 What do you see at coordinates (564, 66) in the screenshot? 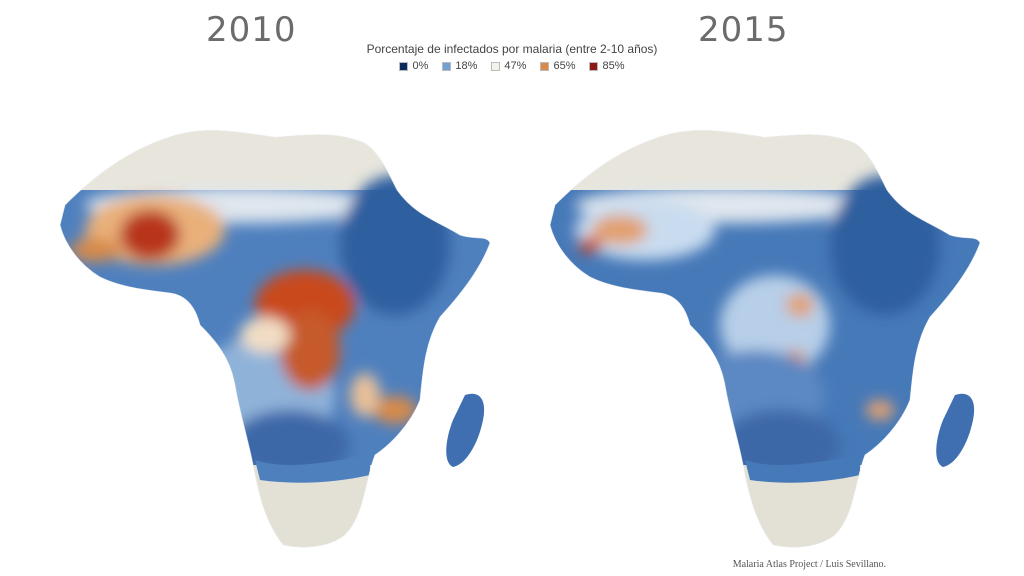
I see `legend-label-65: 65%` at bounding box center [564, 66].